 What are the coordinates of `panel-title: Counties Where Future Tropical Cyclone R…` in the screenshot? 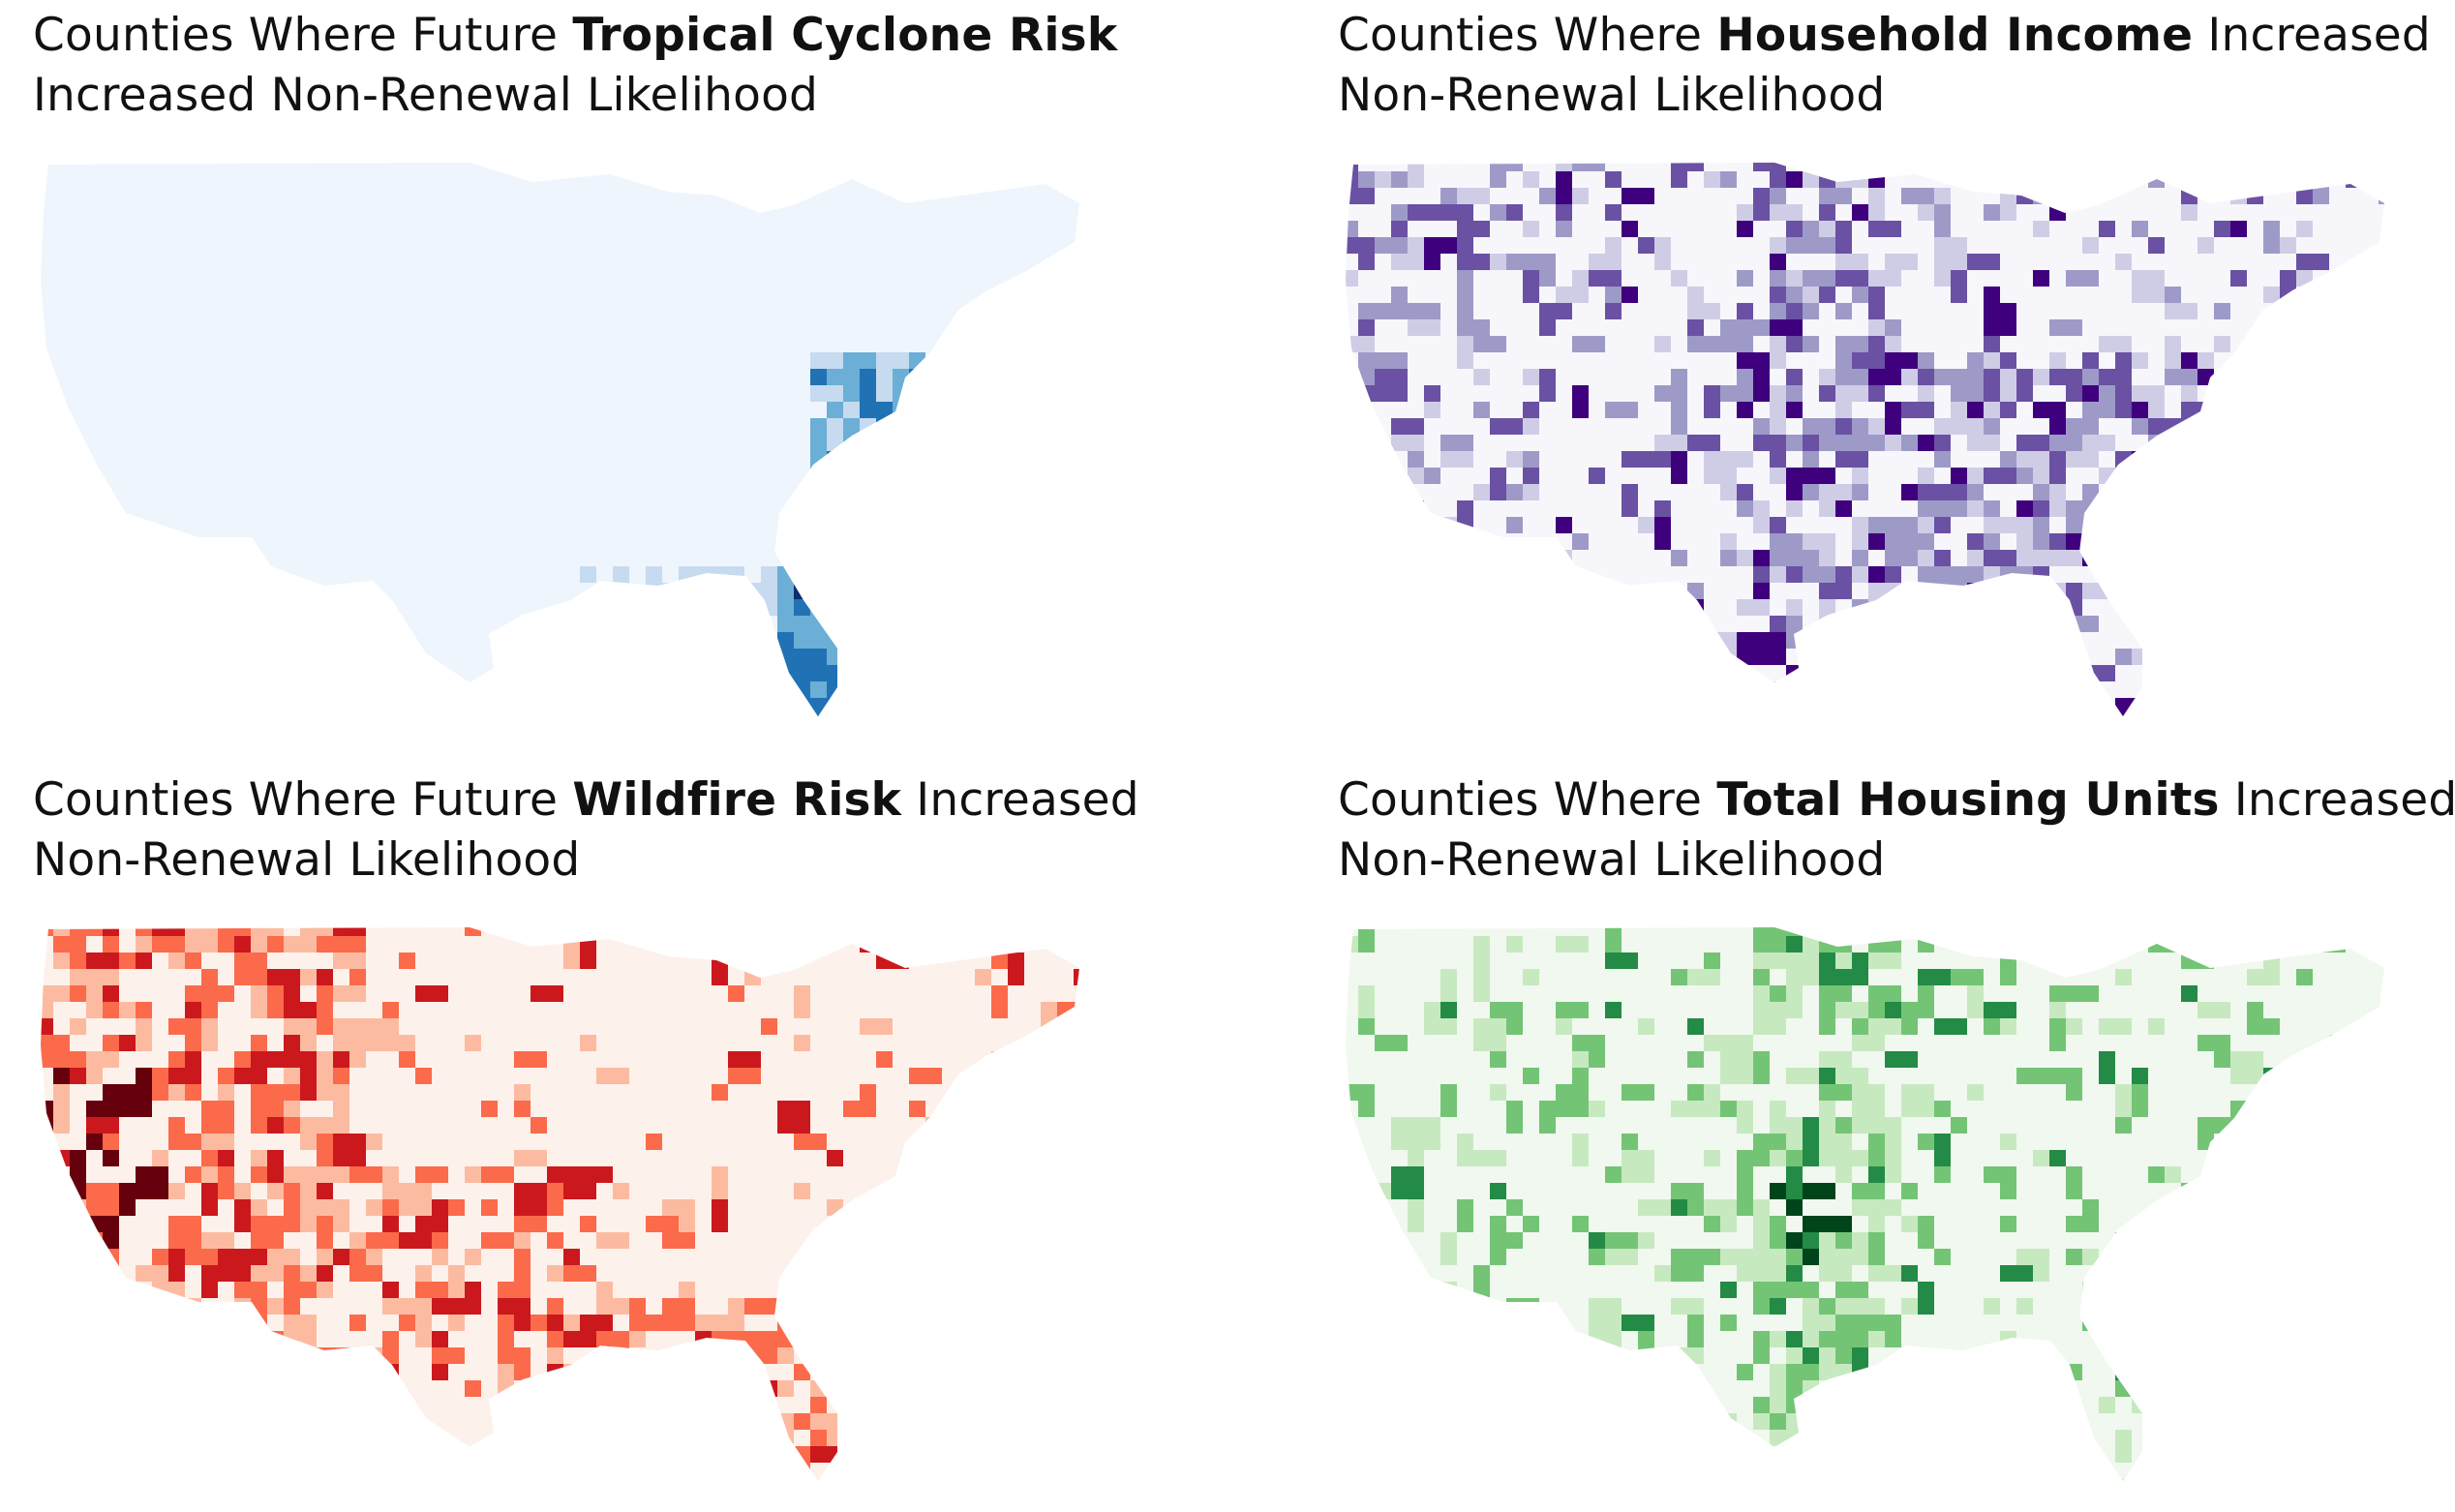 It's located at (575, 66).